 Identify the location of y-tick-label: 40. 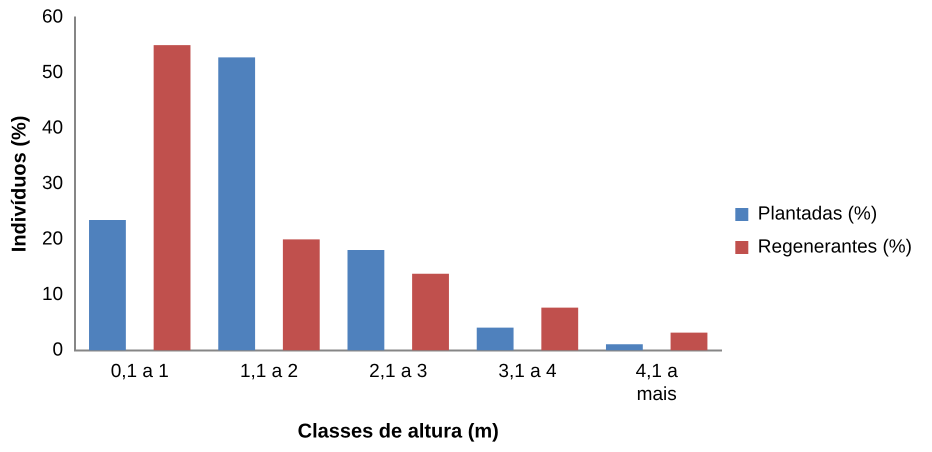
(53, 128).